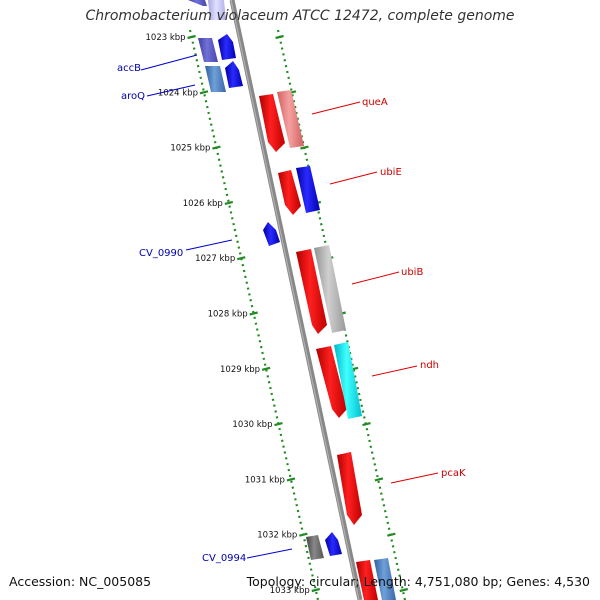  Describe the element at coordinates (375, 278) in the screenshot. I see `leader-line-ubiB` at that location.